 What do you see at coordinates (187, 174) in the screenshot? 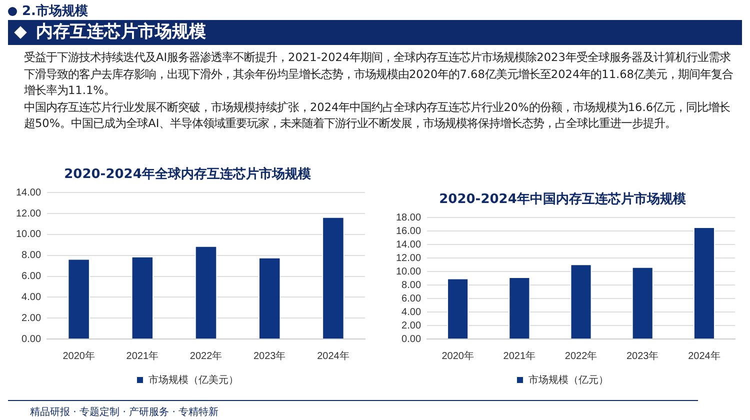
I see `chart-title: 2020-2024年全球内存互连芯片市场规模` at bounding box center [187, 174].